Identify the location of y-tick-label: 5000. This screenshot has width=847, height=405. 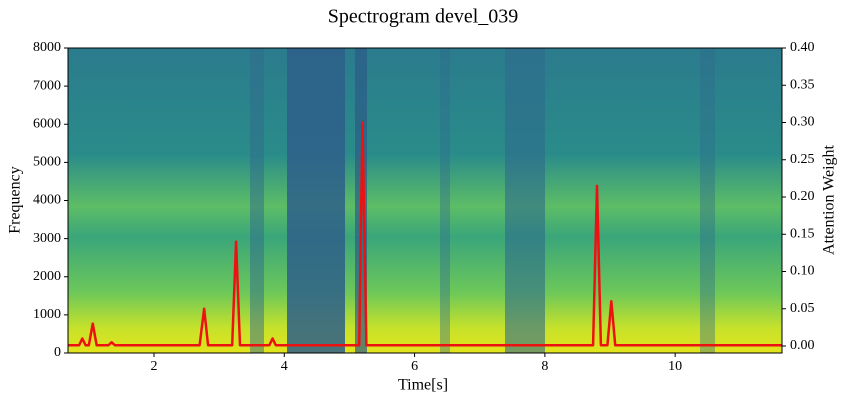
(47, 162).